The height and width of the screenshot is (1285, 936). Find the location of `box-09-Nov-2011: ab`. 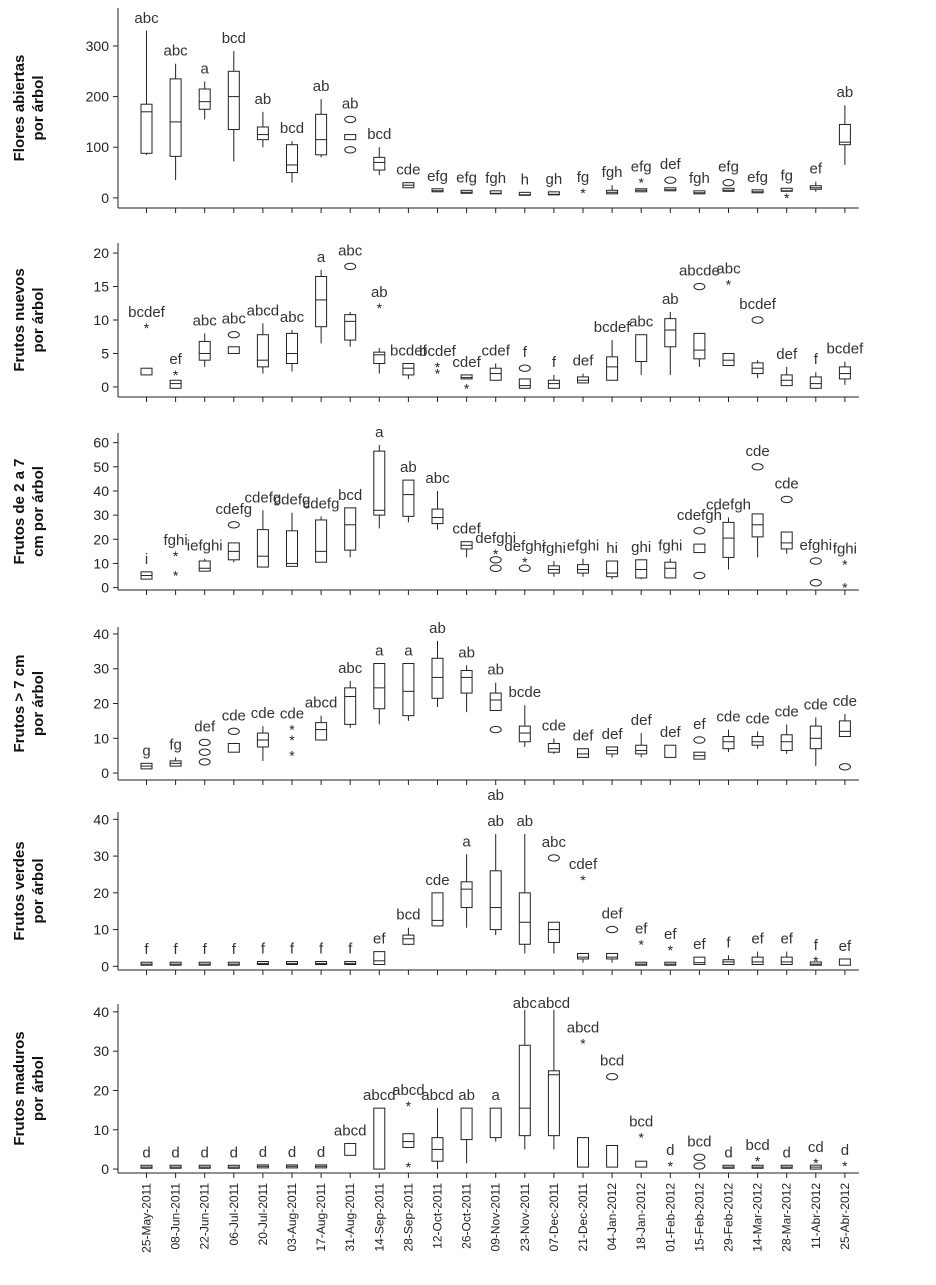

box-09-Nov-2011: ab is located at coordinates (495, 698).